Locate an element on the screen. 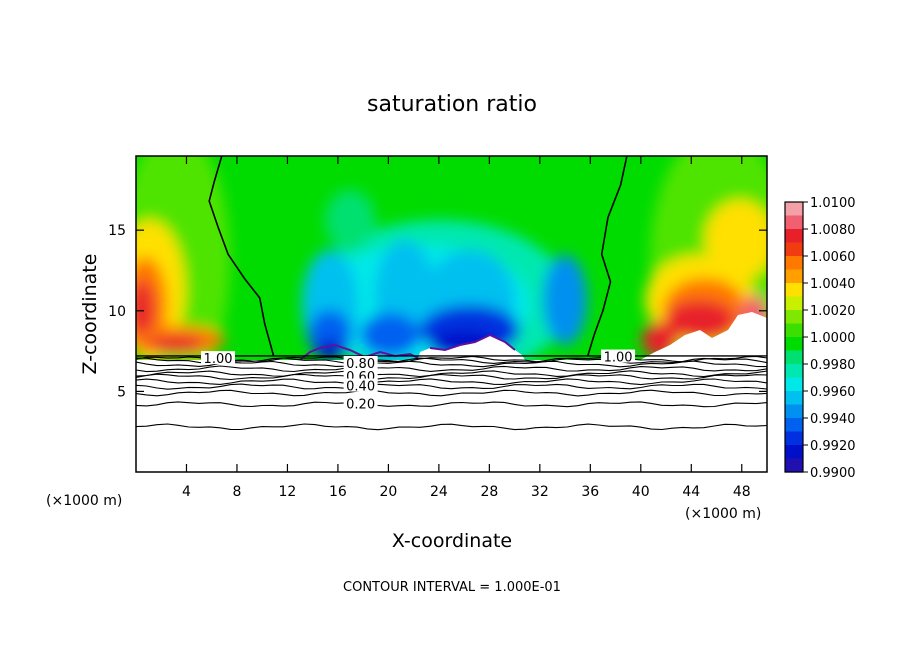 This screenshot has width=904, height=654. colorbar-tick-label: 1.0020 is located at coordinates (833, 311).